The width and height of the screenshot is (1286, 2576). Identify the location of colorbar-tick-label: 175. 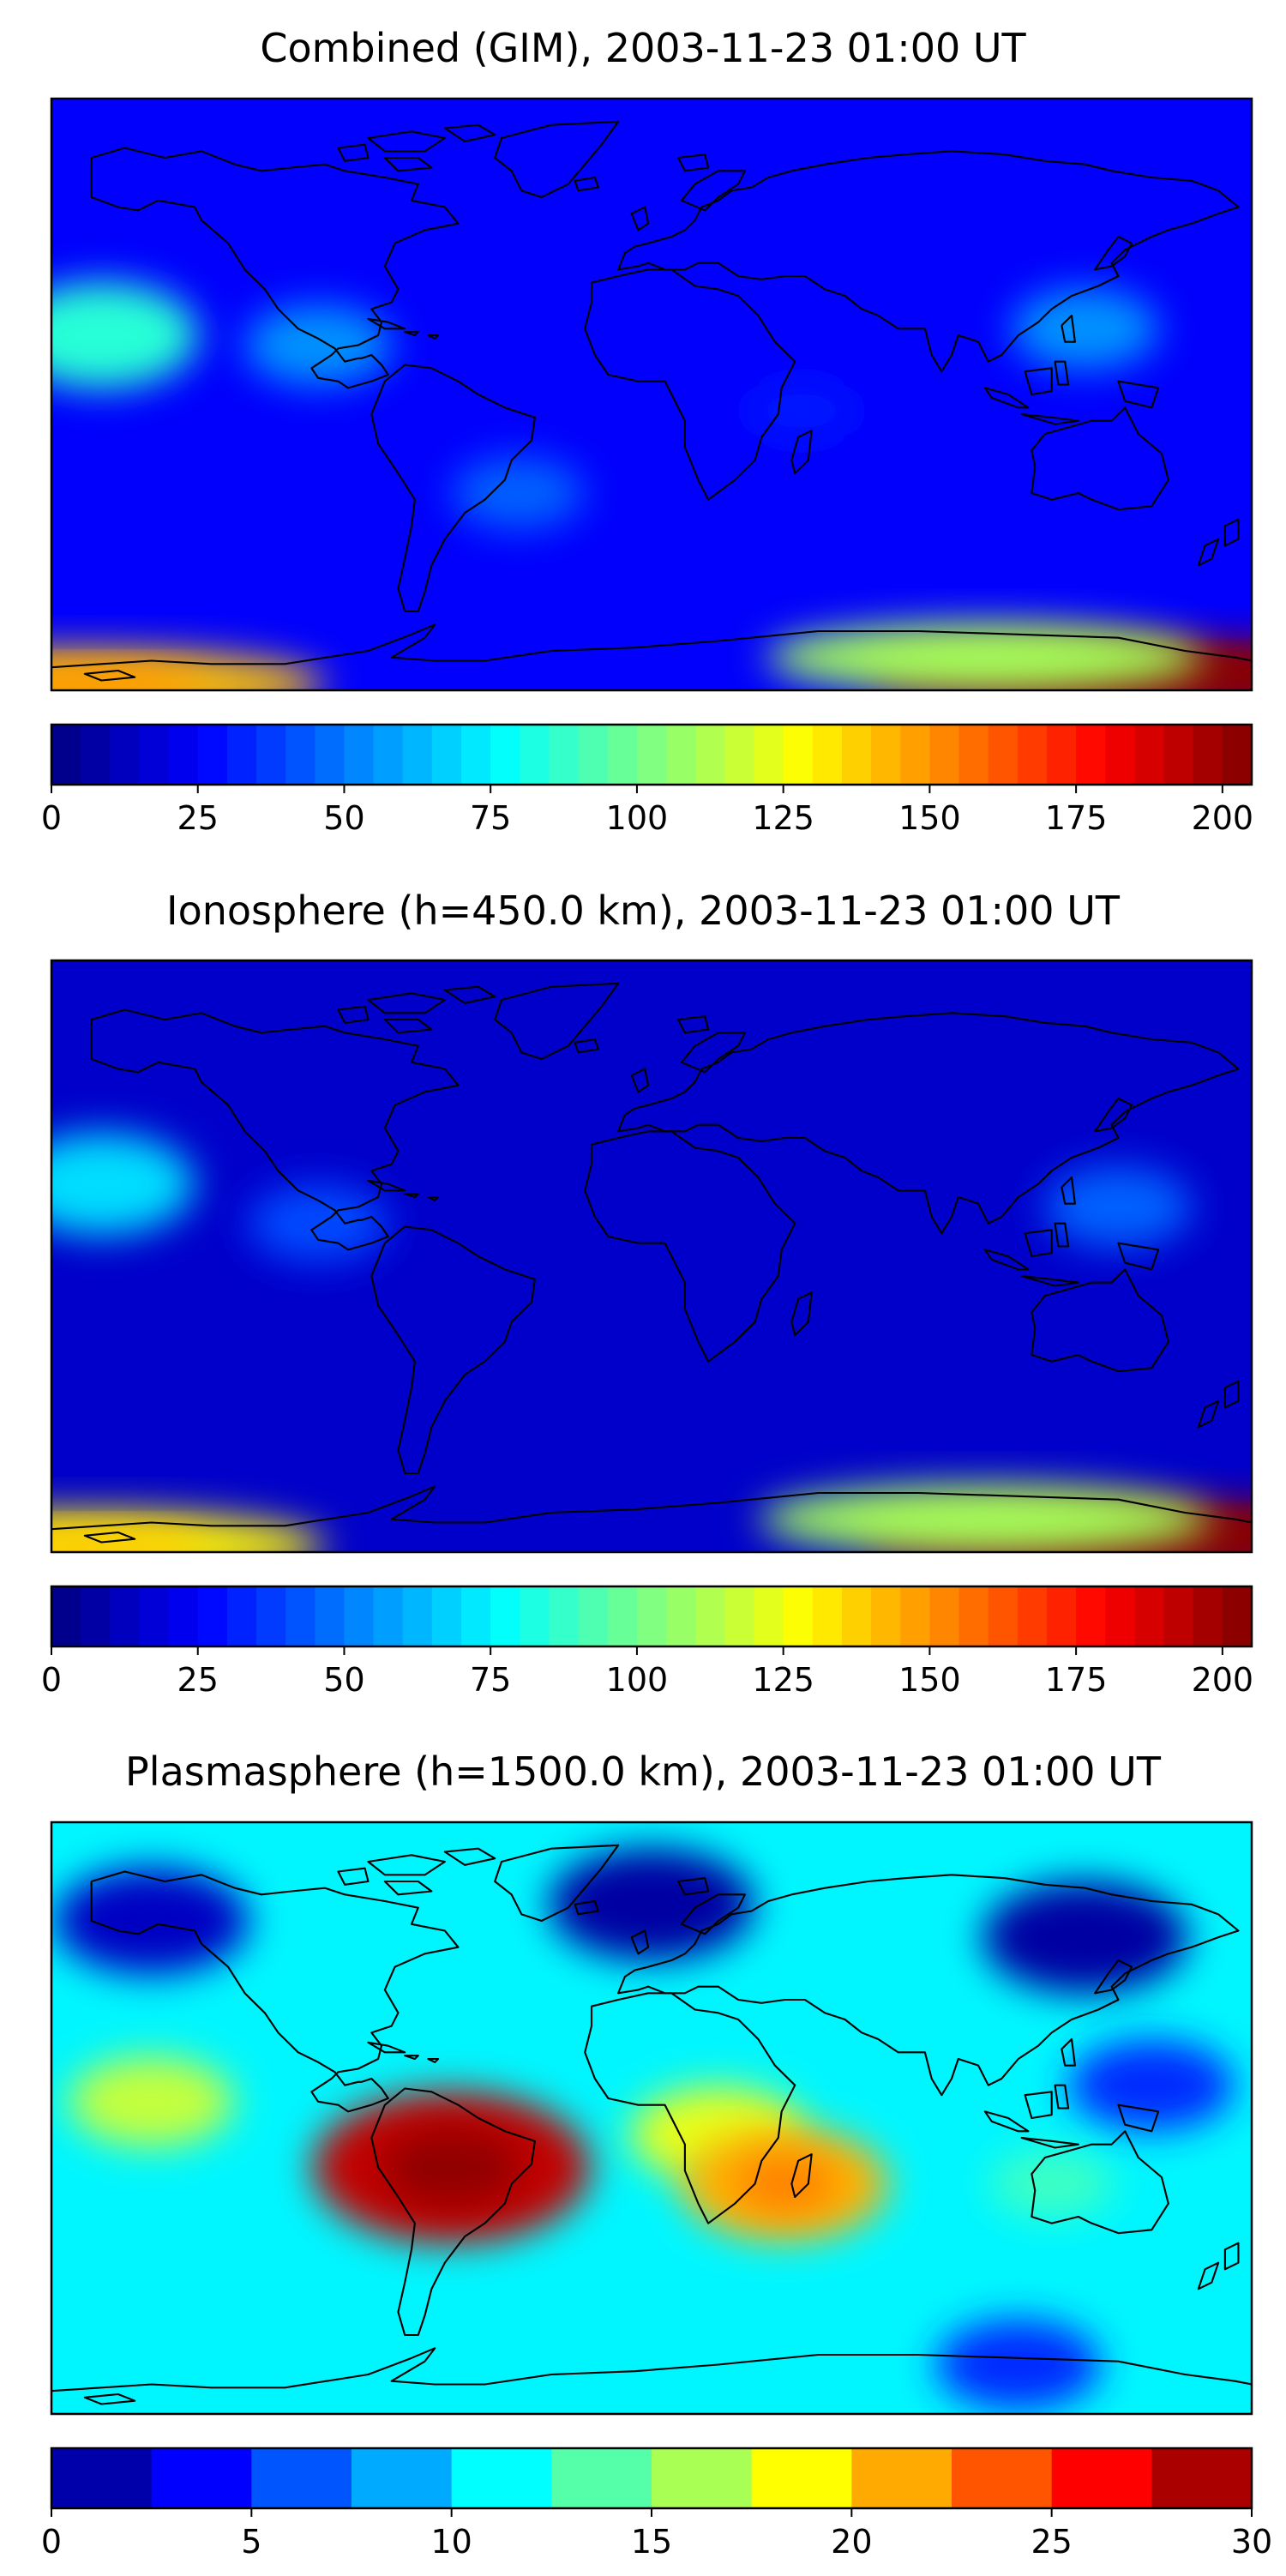
(1076, 1680).